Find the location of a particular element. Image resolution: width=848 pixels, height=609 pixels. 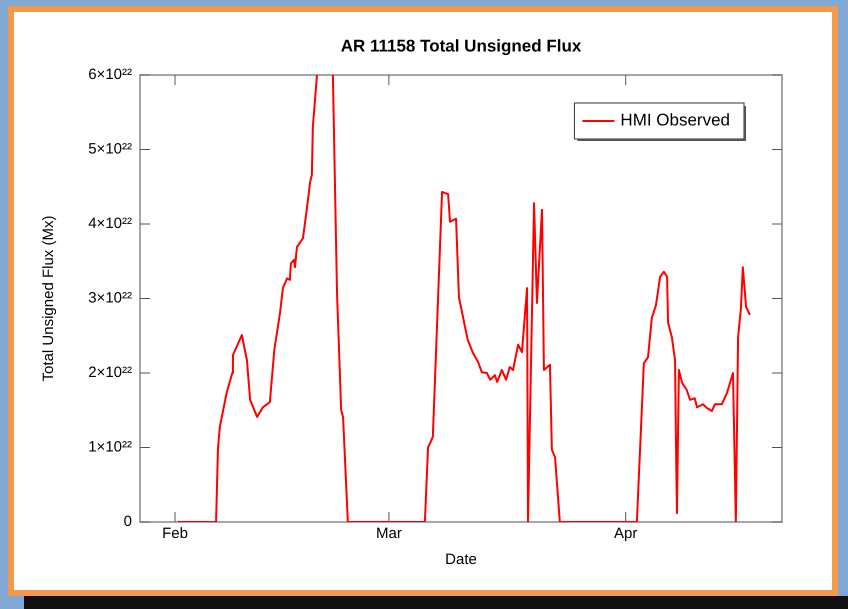

y-tick-label: 1×10²² is located at coordinates (110, 447).